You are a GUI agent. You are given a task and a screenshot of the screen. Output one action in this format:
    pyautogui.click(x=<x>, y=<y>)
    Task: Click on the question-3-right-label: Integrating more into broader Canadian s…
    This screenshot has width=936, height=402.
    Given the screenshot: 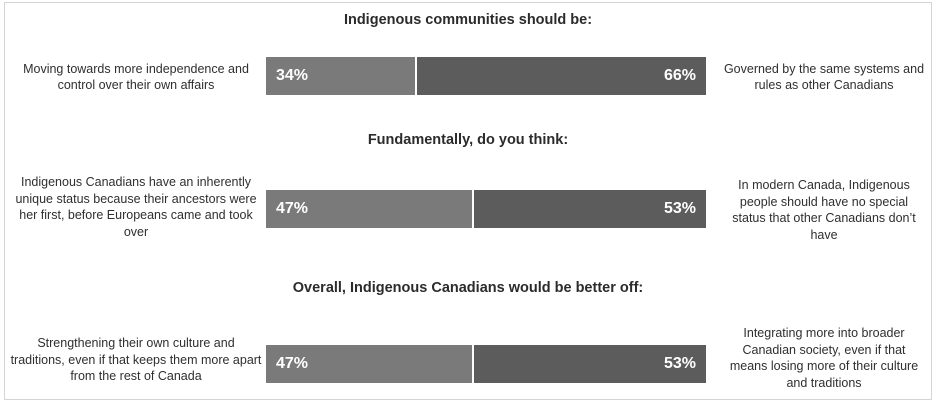 What is the action you would take?
    pyautogui.click(x=824, y=358)
    